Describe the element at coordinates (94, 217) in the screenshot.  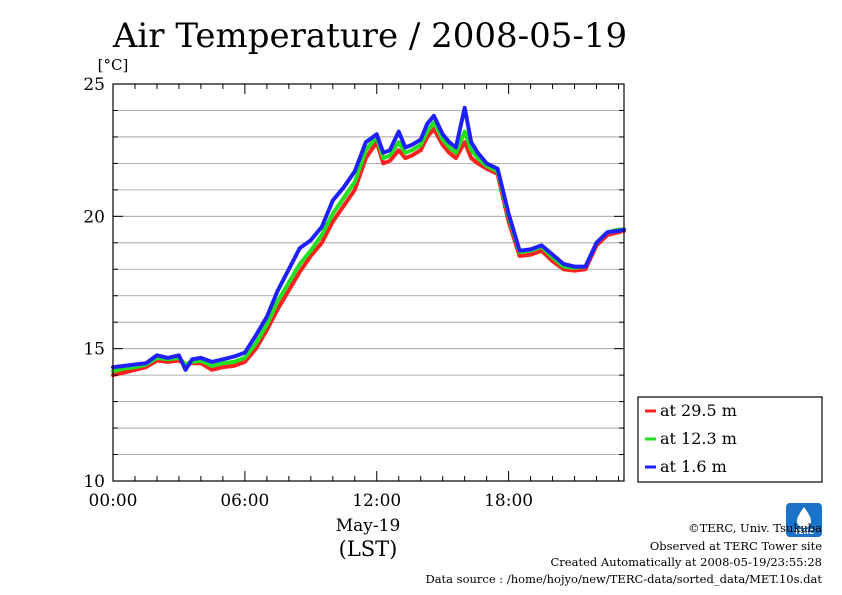
I see `y-tick-label: 20` at that location.